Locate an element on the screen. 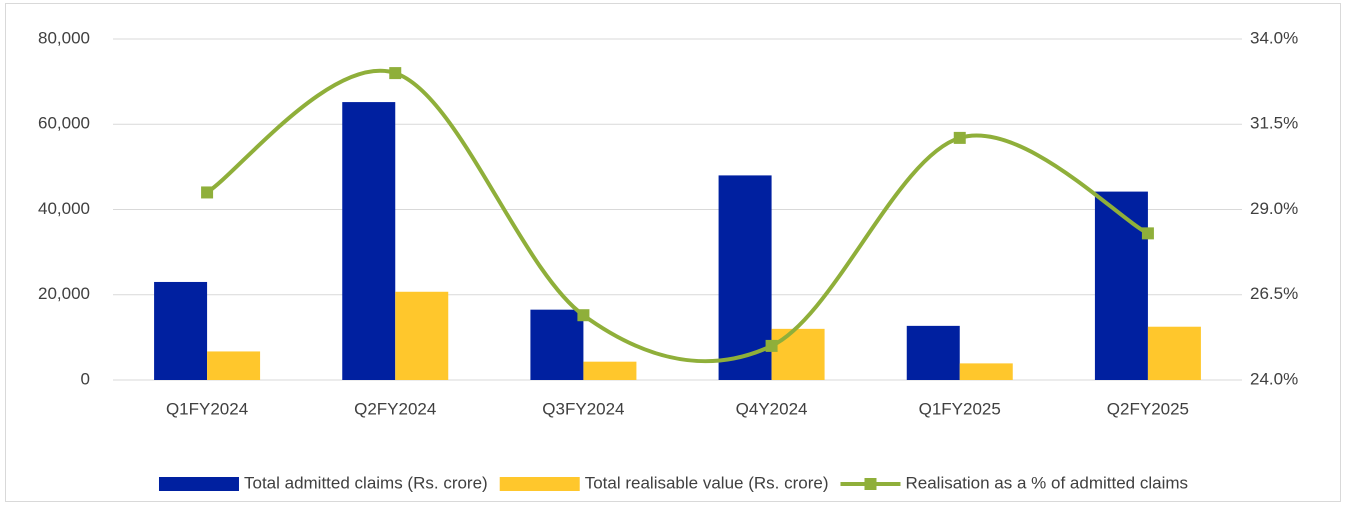 Image resolution: width=1347 pixels, height=506 pixels. y2-tick-label: 24.0% is located at coordinates (1274, 378).